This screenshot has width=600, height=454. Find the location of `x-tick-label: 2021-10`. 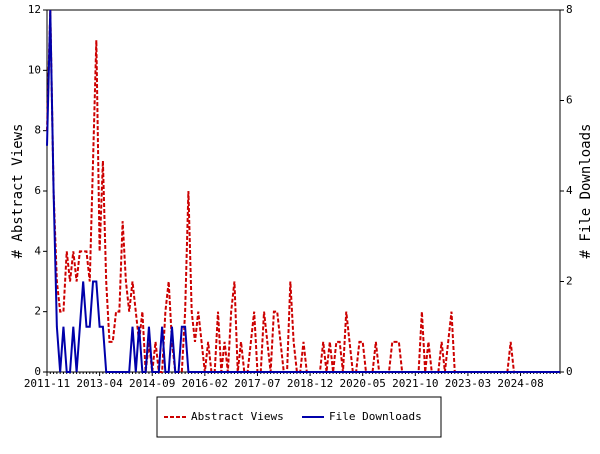

x-tick-label: 2021-10 is located at coordinates (415, 383).